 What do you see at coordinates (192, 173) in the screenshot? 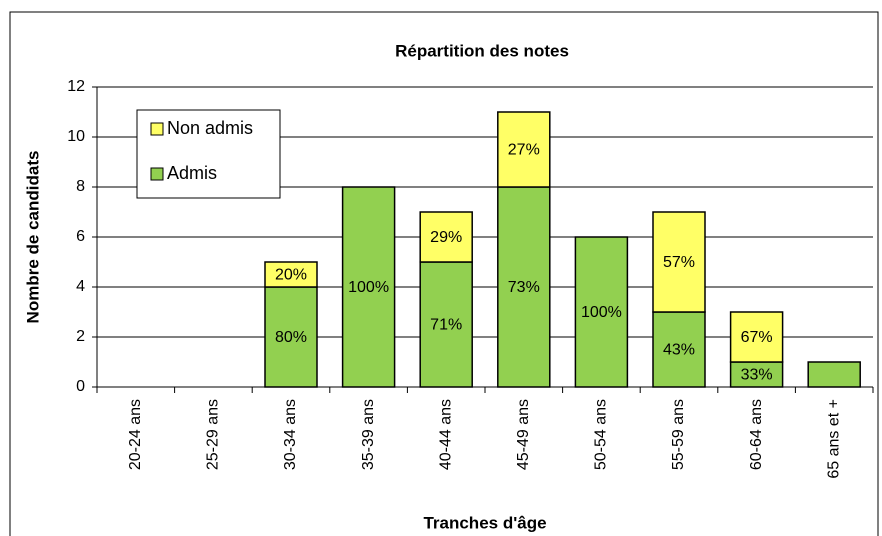
I see `legend-label: Admis` at bounding box center [192, 173].